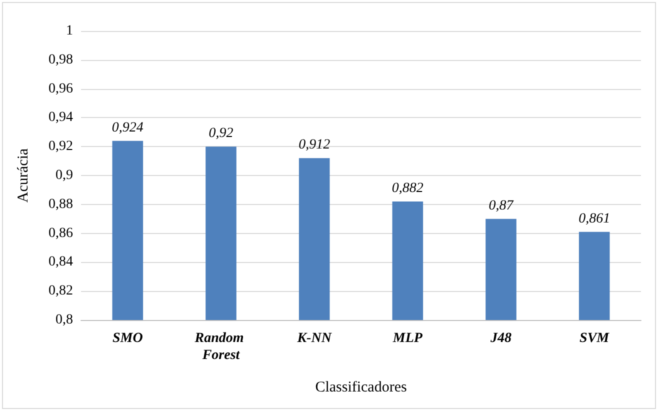 Image resolution: width=667 pixels, height=412 pixels. What do you see at coordinates (60, 88) in the screenshot?
I see `y-tick-label: 0,96` at bounding box center [60, 88].